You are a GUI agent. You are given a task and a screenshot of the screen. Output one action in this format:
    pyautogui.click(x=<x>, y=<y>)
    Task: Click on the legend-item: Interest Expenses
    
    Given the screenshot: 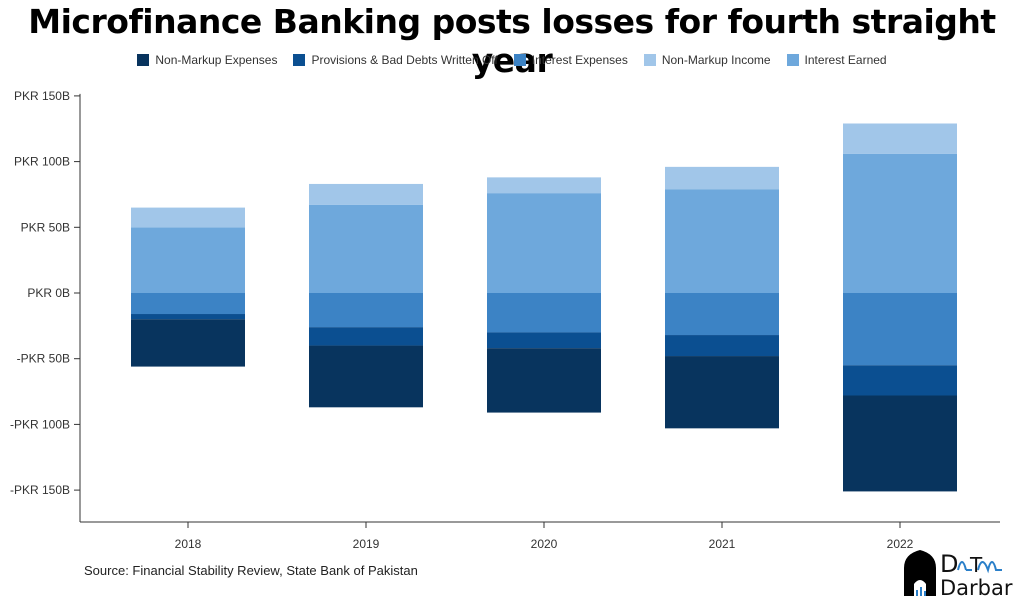 What is the action you would take?
    pyautogui.click(x=570, y=60)
    